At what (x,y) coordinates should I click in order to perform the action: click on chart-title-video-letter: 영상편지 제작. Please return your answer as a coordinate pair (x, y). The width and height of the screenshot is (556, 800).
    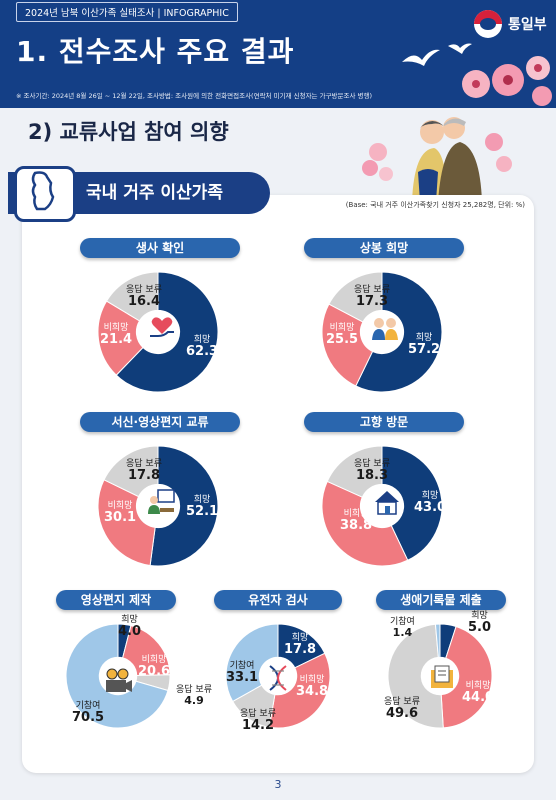
    Looking at the image, I should click on (116, 600).